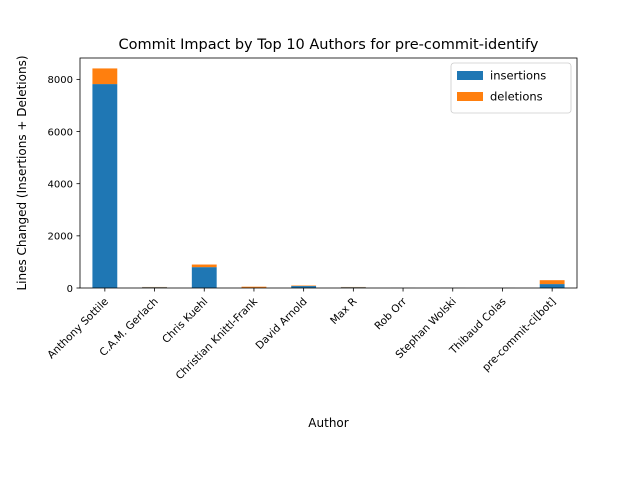 The height and width of the screenshot is (480, 640). Describe the element at coordinates (22, 172) in the screenshot. I see `y-axis-label: Lines Changed (Insertions + Deletions)` at that location.